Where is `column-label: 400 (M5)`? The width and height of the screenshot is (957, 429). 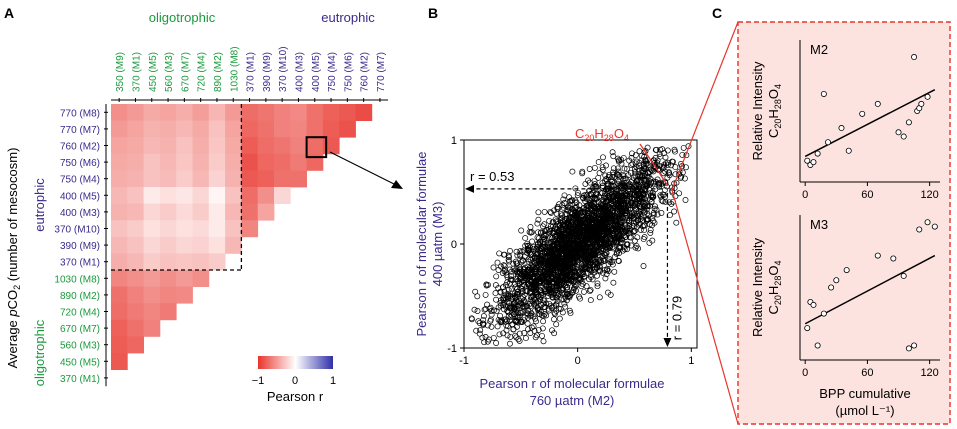 column-label: 400 (M5) is located at coordinates (316, 72).